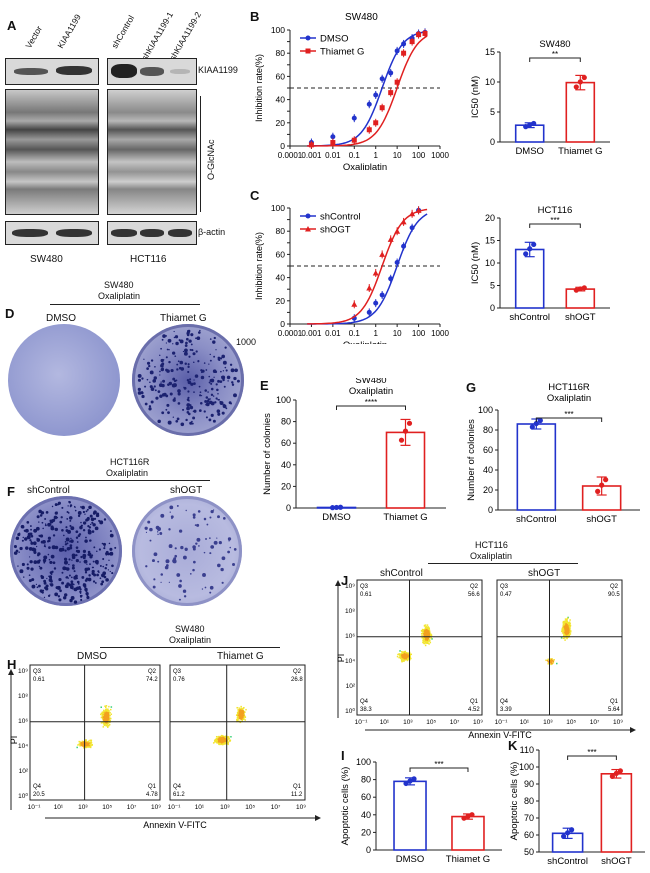 This screenshot has width=650, height=873. I want to click on q3-label: Q3, so click(364, 587).